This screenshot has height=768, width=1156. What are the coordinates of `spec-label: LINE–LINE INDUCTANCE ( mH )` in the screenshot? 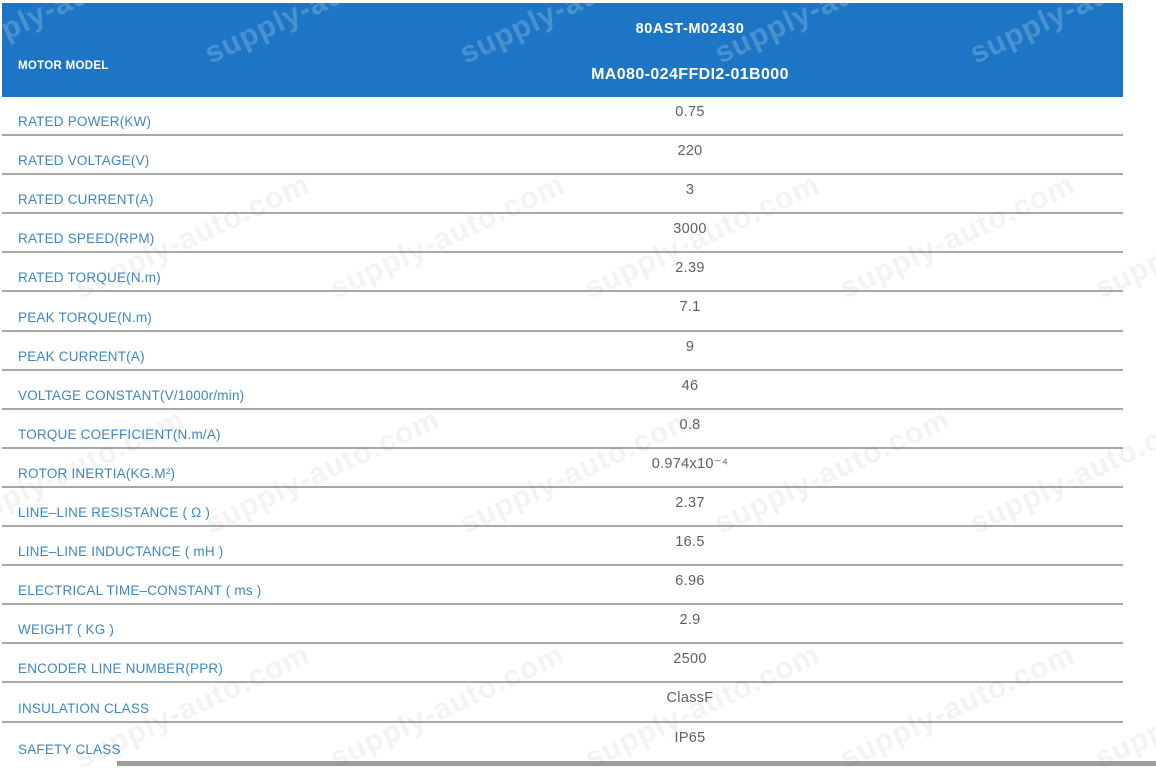 It's located at (121, 552).